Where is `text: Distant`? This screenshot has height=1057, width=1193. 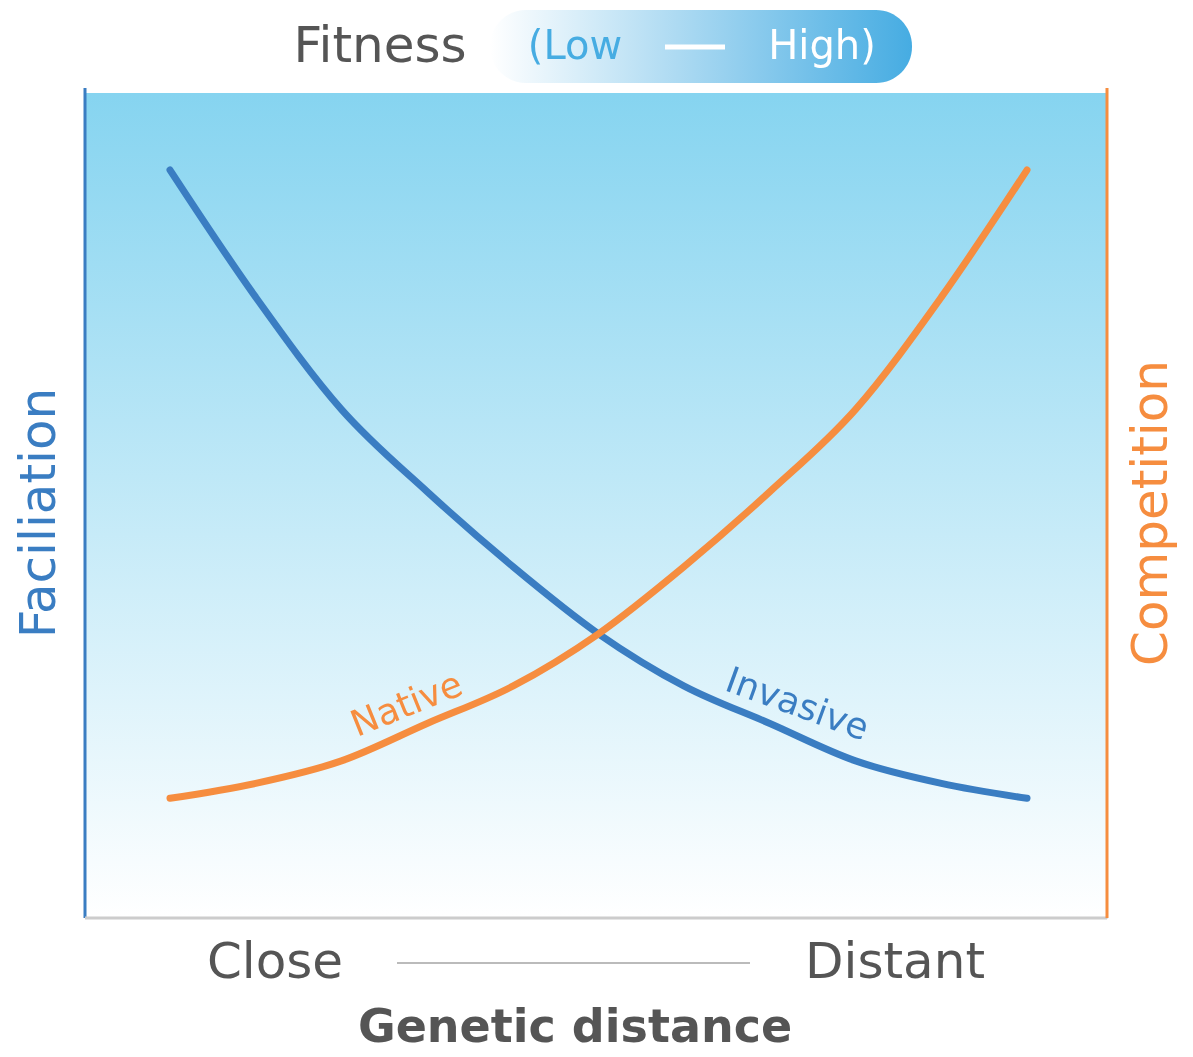 text: Distant is located at coordinates (895, 961).